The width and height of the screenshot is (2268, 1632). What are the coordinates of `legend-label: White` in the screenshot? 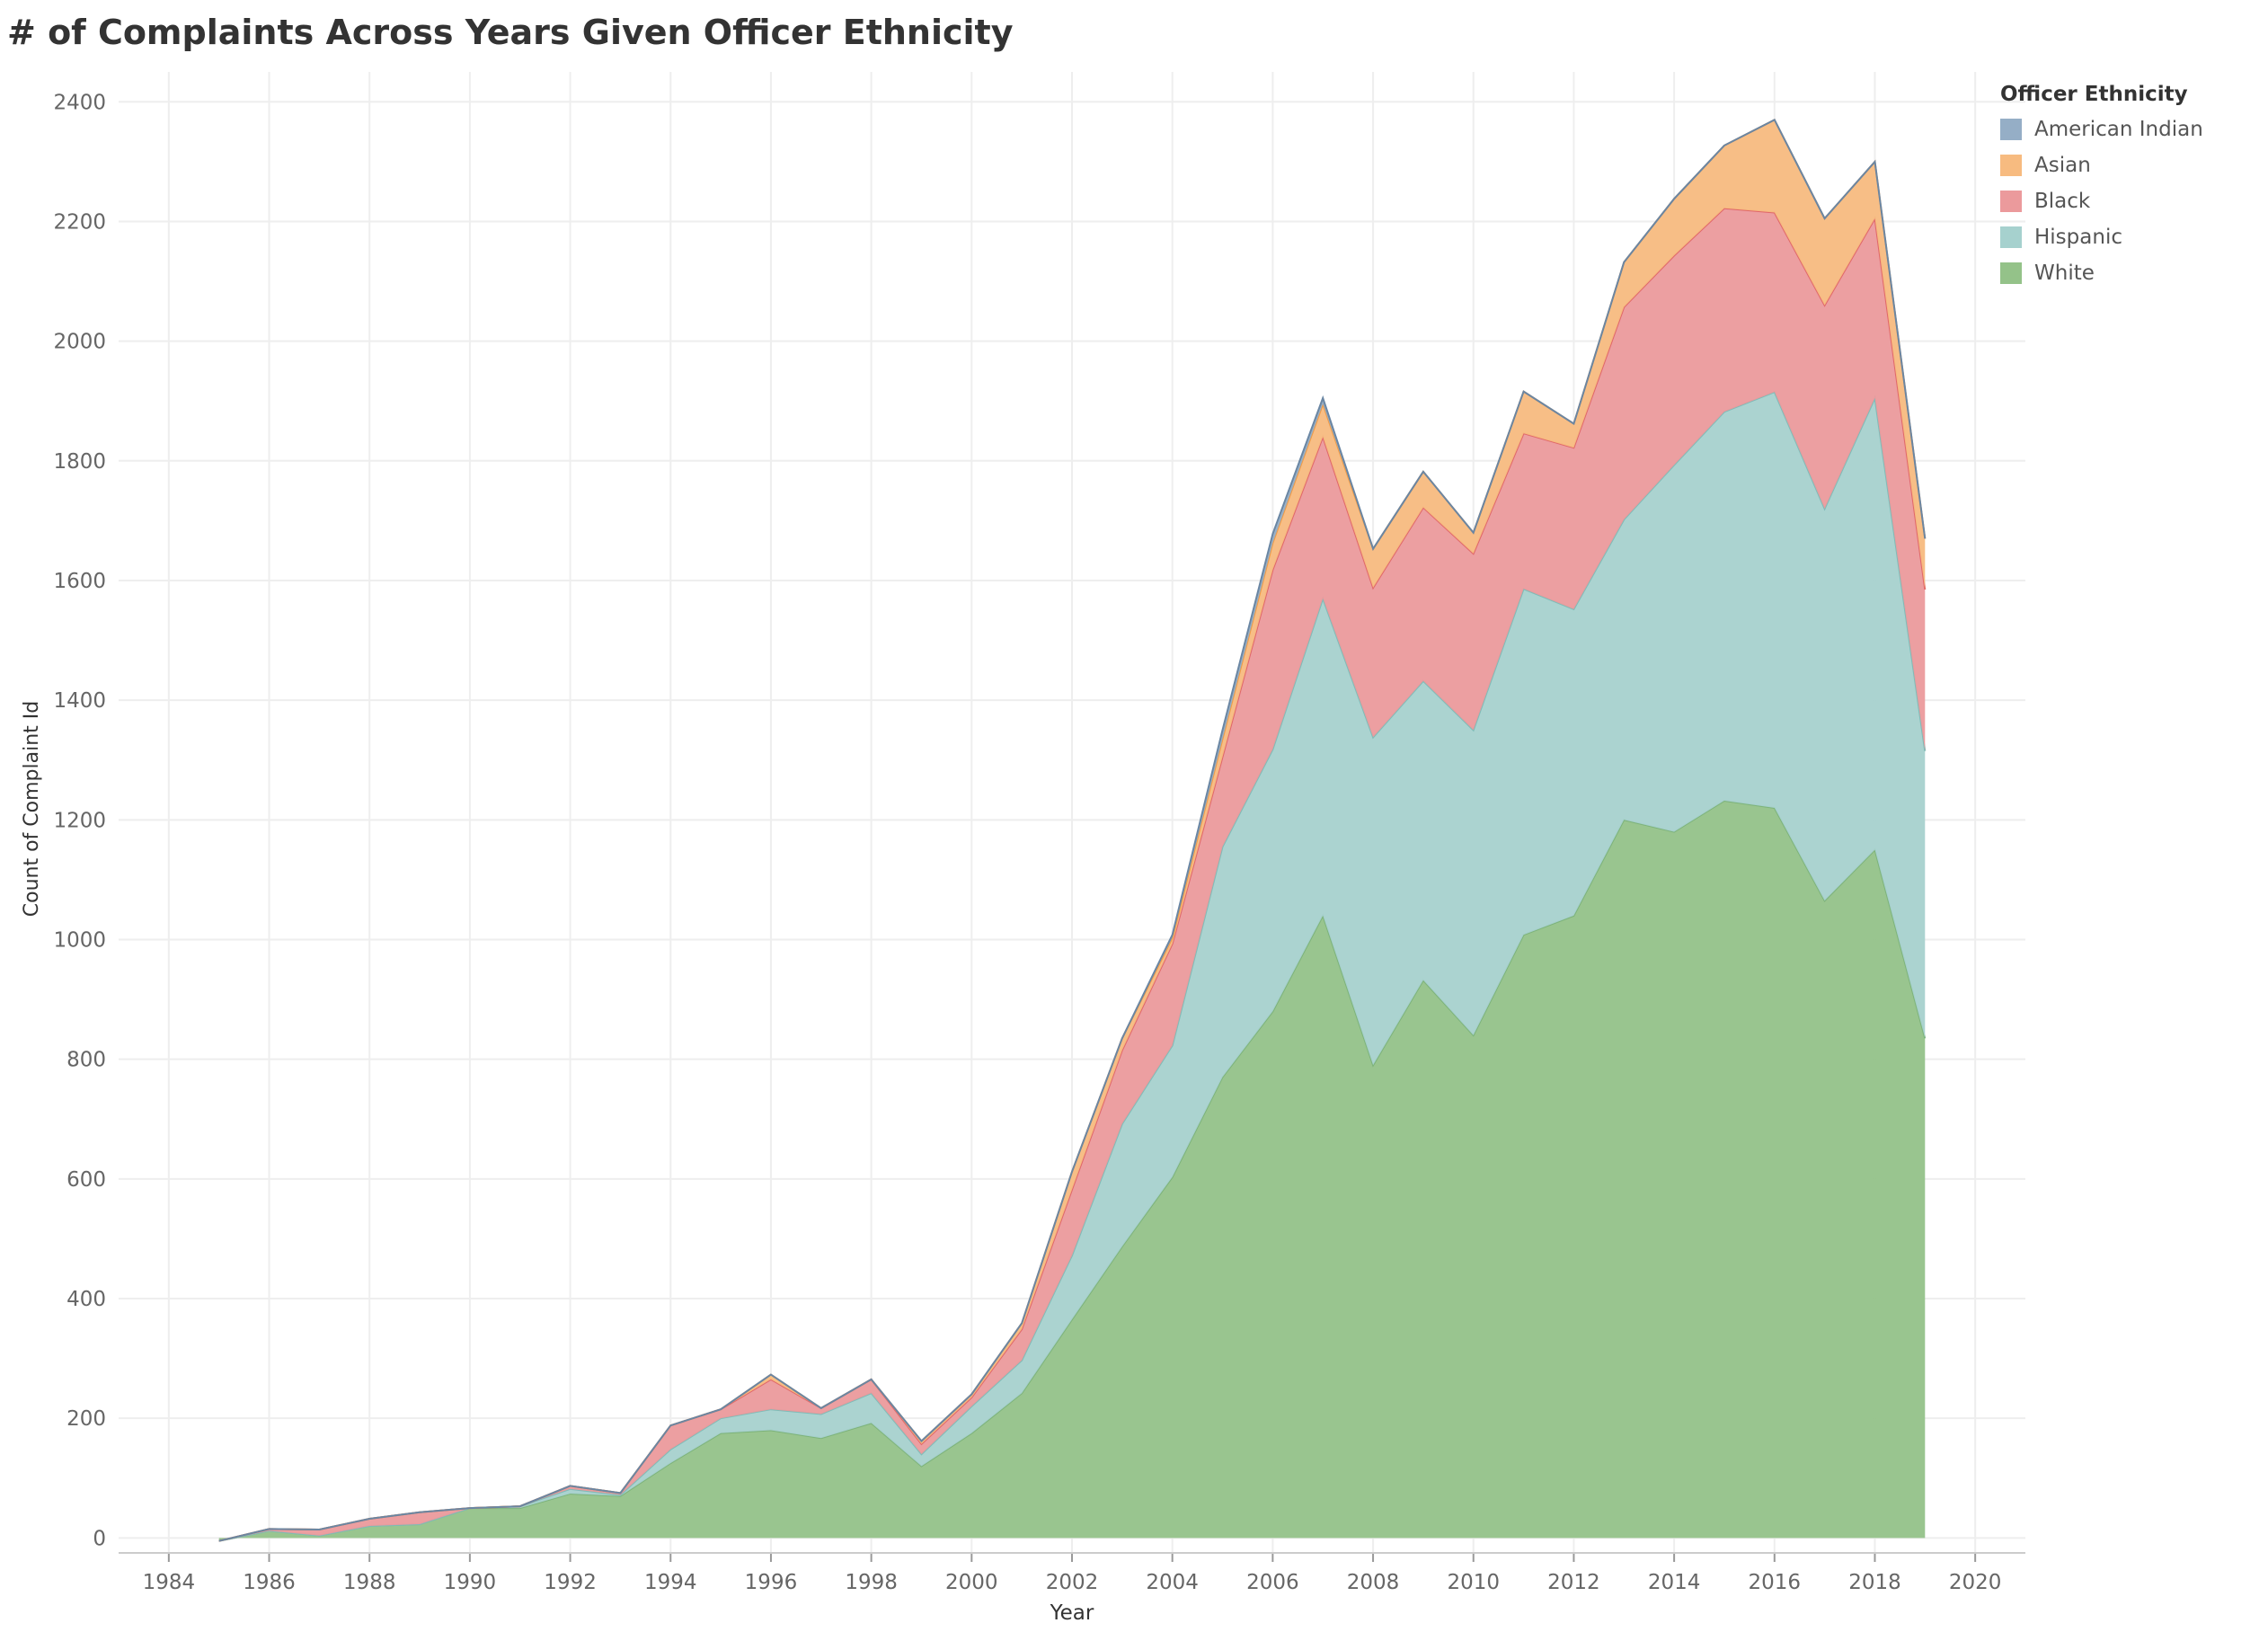 It's located at (2064, 274).